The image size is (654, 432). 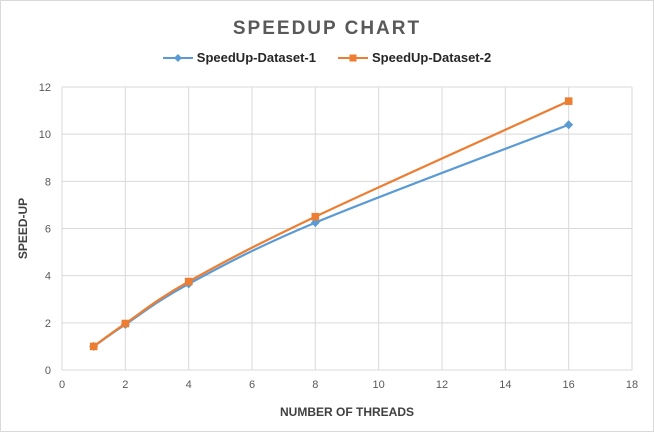 What do you see at coordinates (48, 277) in the screenshot?
I see `y-tick-label: 4` at bounding box center [48, 277].